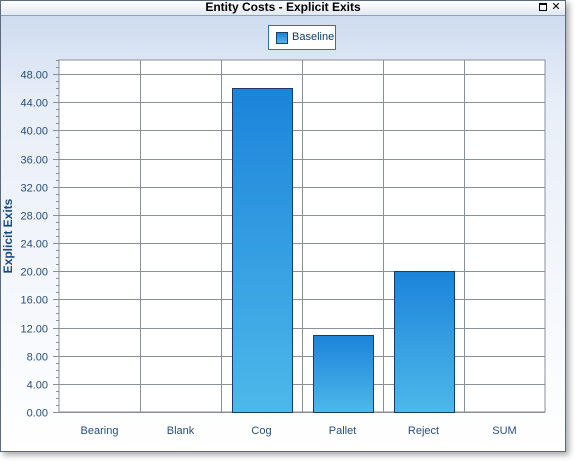  What do you see at coordinates (504, 431) in the screenshot?
I see `x-tick-label: SUM` at bounding box center [504, 431].